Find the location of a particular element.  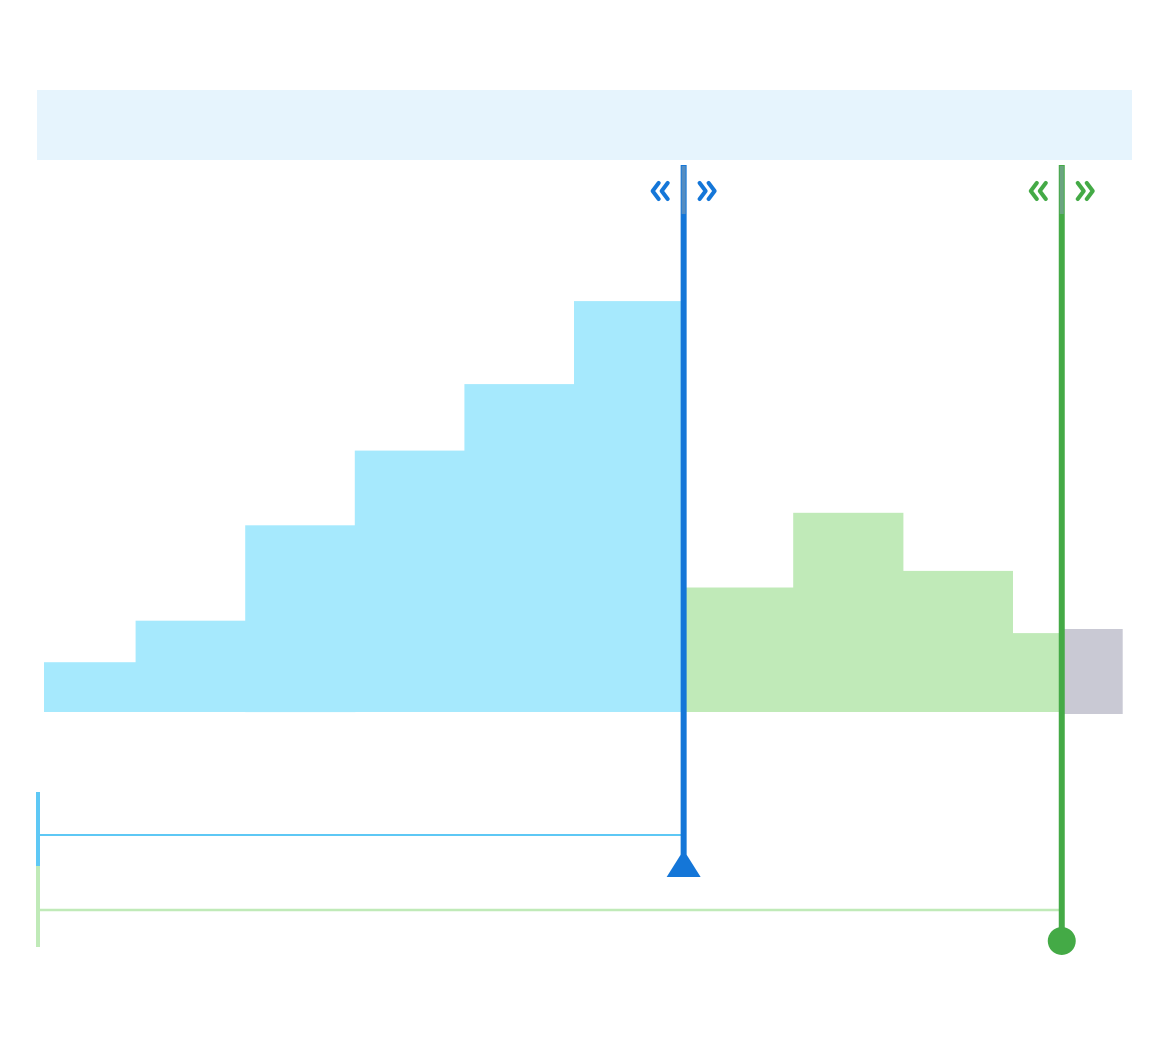

timeline-track is located at coordinates (584, 125).